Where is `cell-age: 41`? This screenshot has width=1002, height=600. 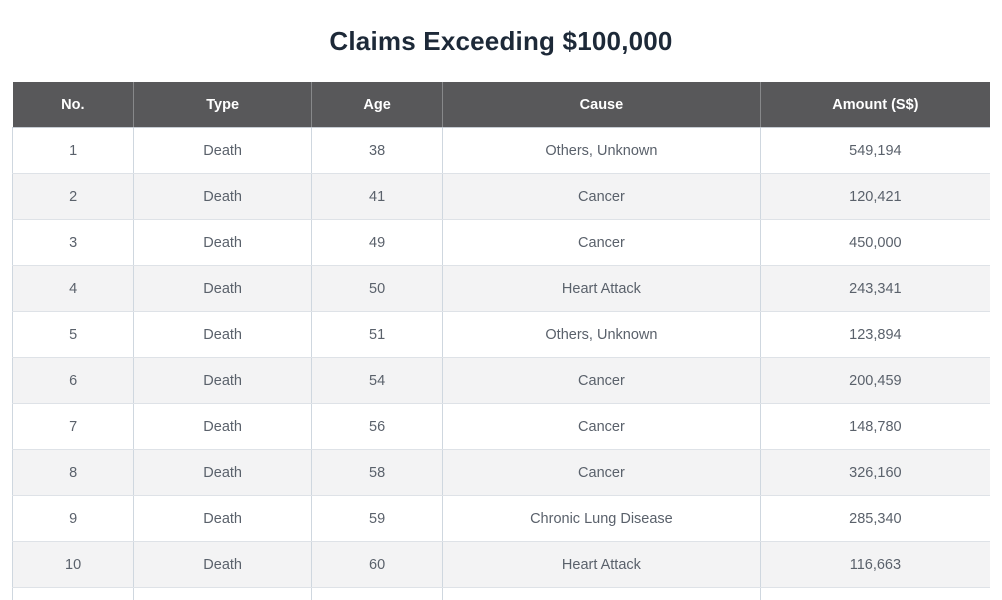 cell-age: 41 is located at coordinates (377, 196).